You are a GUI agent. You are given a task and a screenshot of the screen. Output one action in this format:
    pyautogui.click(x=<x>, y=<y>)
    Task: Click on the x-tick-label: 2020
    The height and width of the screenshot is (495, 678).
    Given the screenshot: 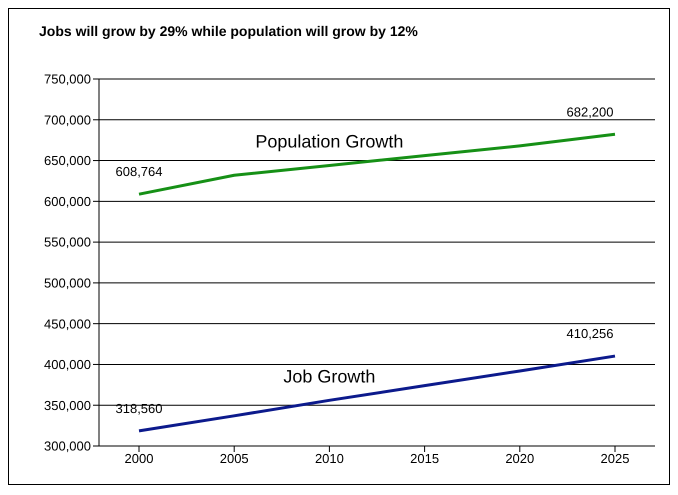 What is the action you would take?
    pyautogui.click(x=519, y=458)
    